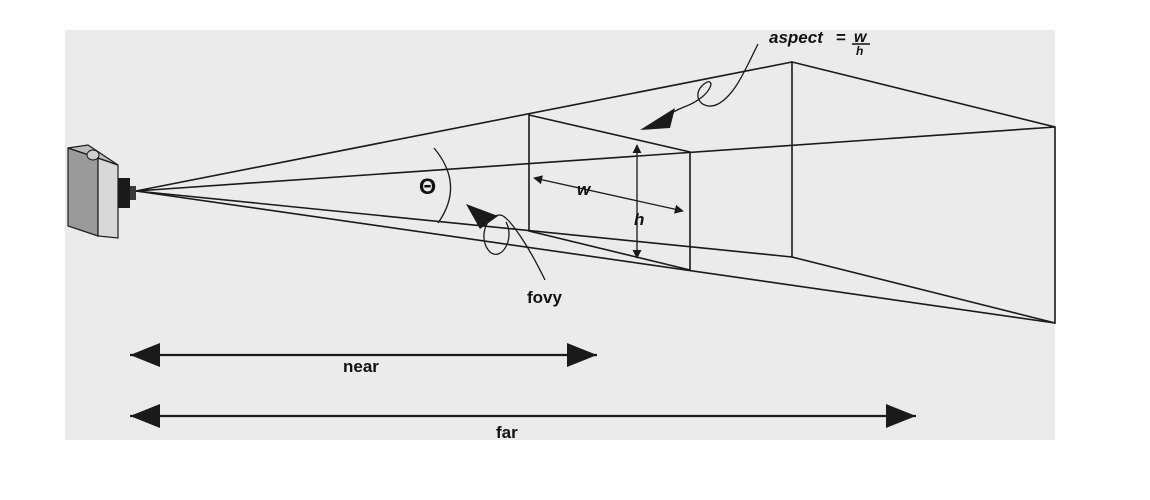 The image size is (1150, 500). Describe the element at coordinates (859, 51) in the screenshot. I see `aspect-denominator: h` at that location.